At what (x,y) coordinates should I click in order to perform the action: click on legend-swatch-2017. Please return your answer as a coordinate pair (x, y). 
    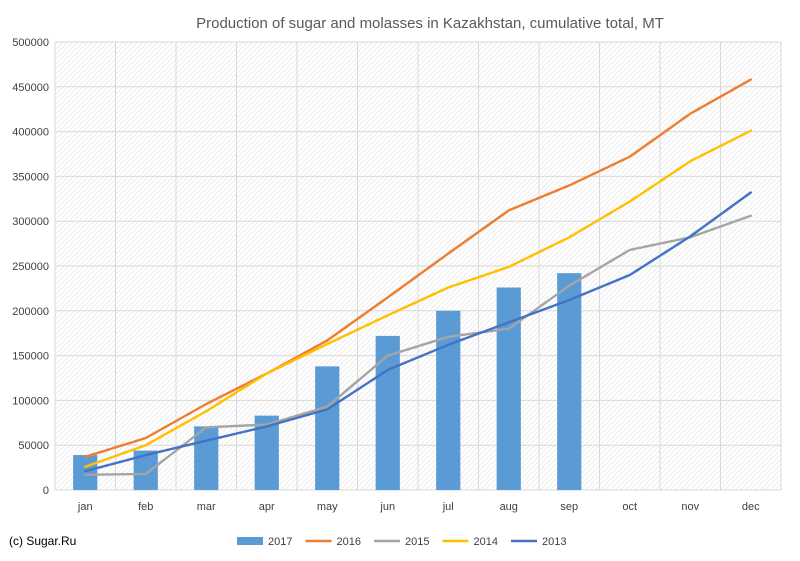
    Looking at the image, I should click on (250, 541).